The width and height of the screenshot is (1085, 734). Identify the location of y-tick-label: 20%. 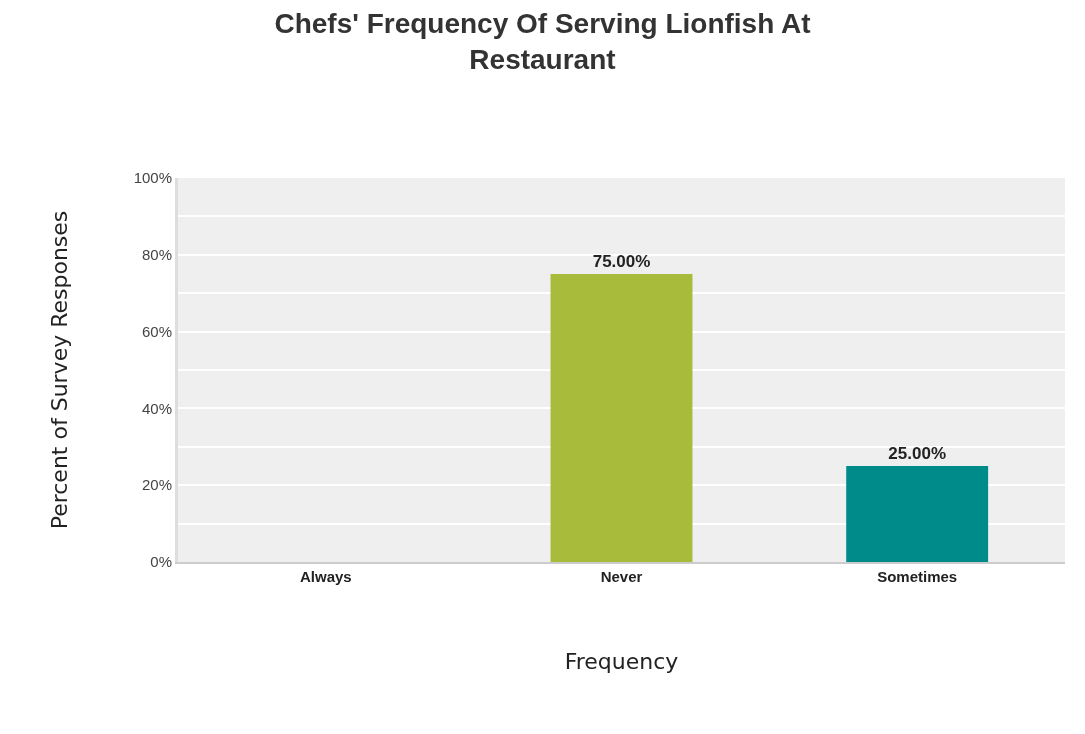
(156, 485).